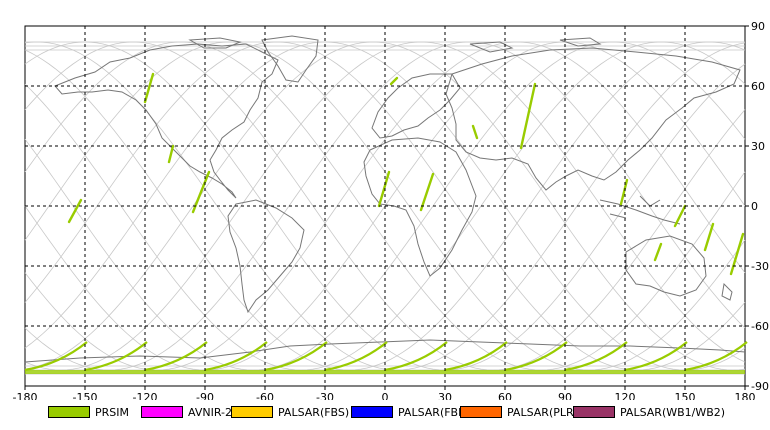 The height and width of the screenshot is (430, 770). Describe the element at coordinates (673, 412) in the screenshot. I see `legend-label-palsar-wb: PALSAR(WB1/WB2)` at that location.